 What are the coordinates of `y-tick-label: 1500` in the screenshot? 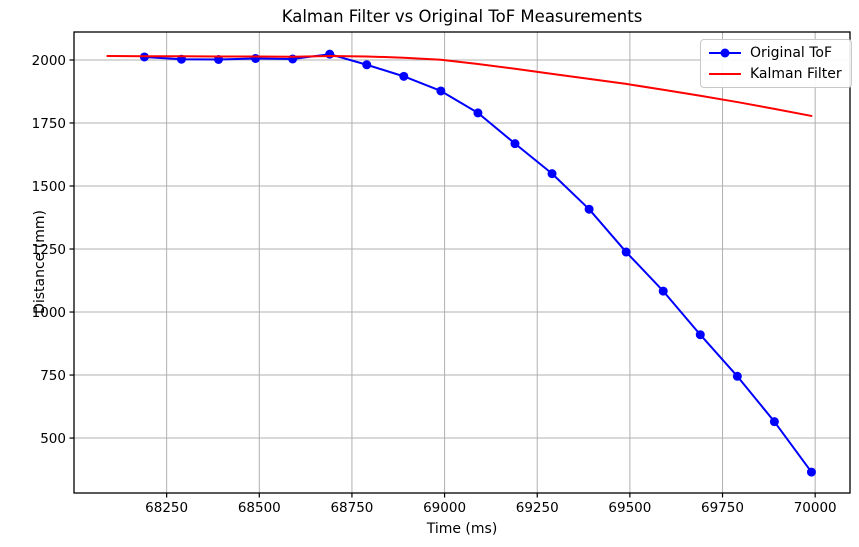 It's located at (49, 187).